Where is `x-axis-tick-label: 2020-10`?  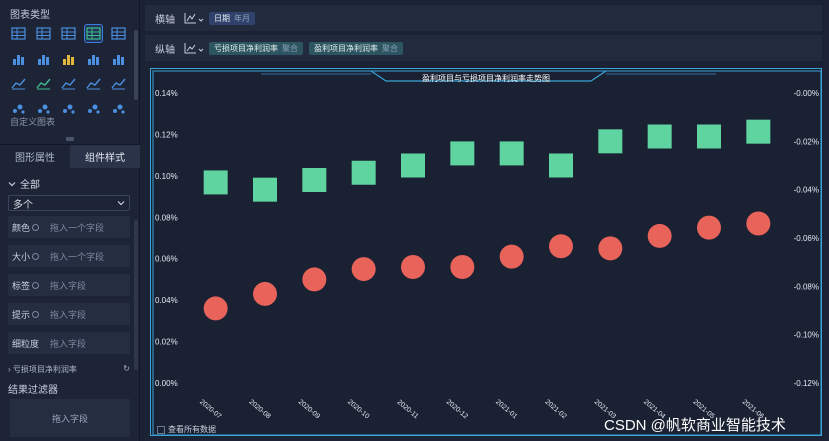
x-axis-tick-label: 2020-10 is located at coordinates (358, 410).